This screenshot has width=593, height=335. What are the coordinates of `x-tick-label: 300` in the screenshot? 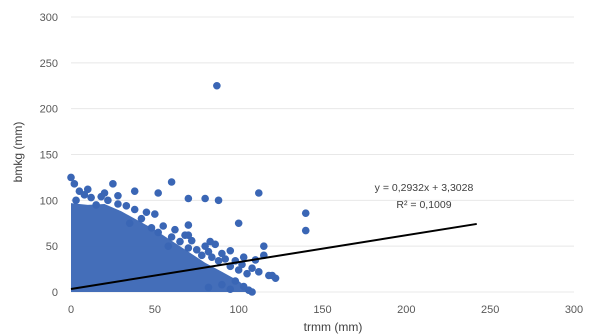 It's located at (574, 310).